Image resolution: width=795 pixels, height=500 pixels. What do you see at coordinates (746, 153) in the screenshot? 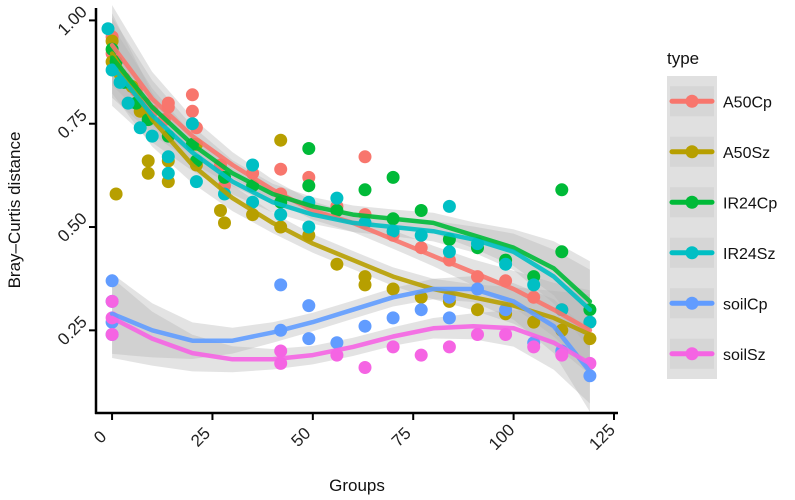
I see `legend-label-A50Sz: A50Sz` at bounding box center [746, 153].